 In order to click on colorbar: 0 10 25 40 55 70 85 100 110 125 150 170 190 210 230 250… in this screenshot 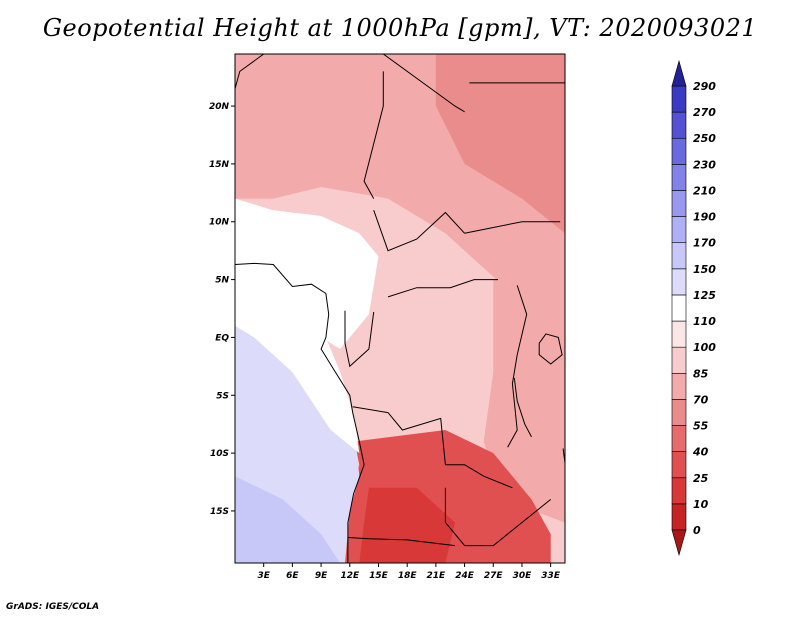, I will do `click(693, 308)`.